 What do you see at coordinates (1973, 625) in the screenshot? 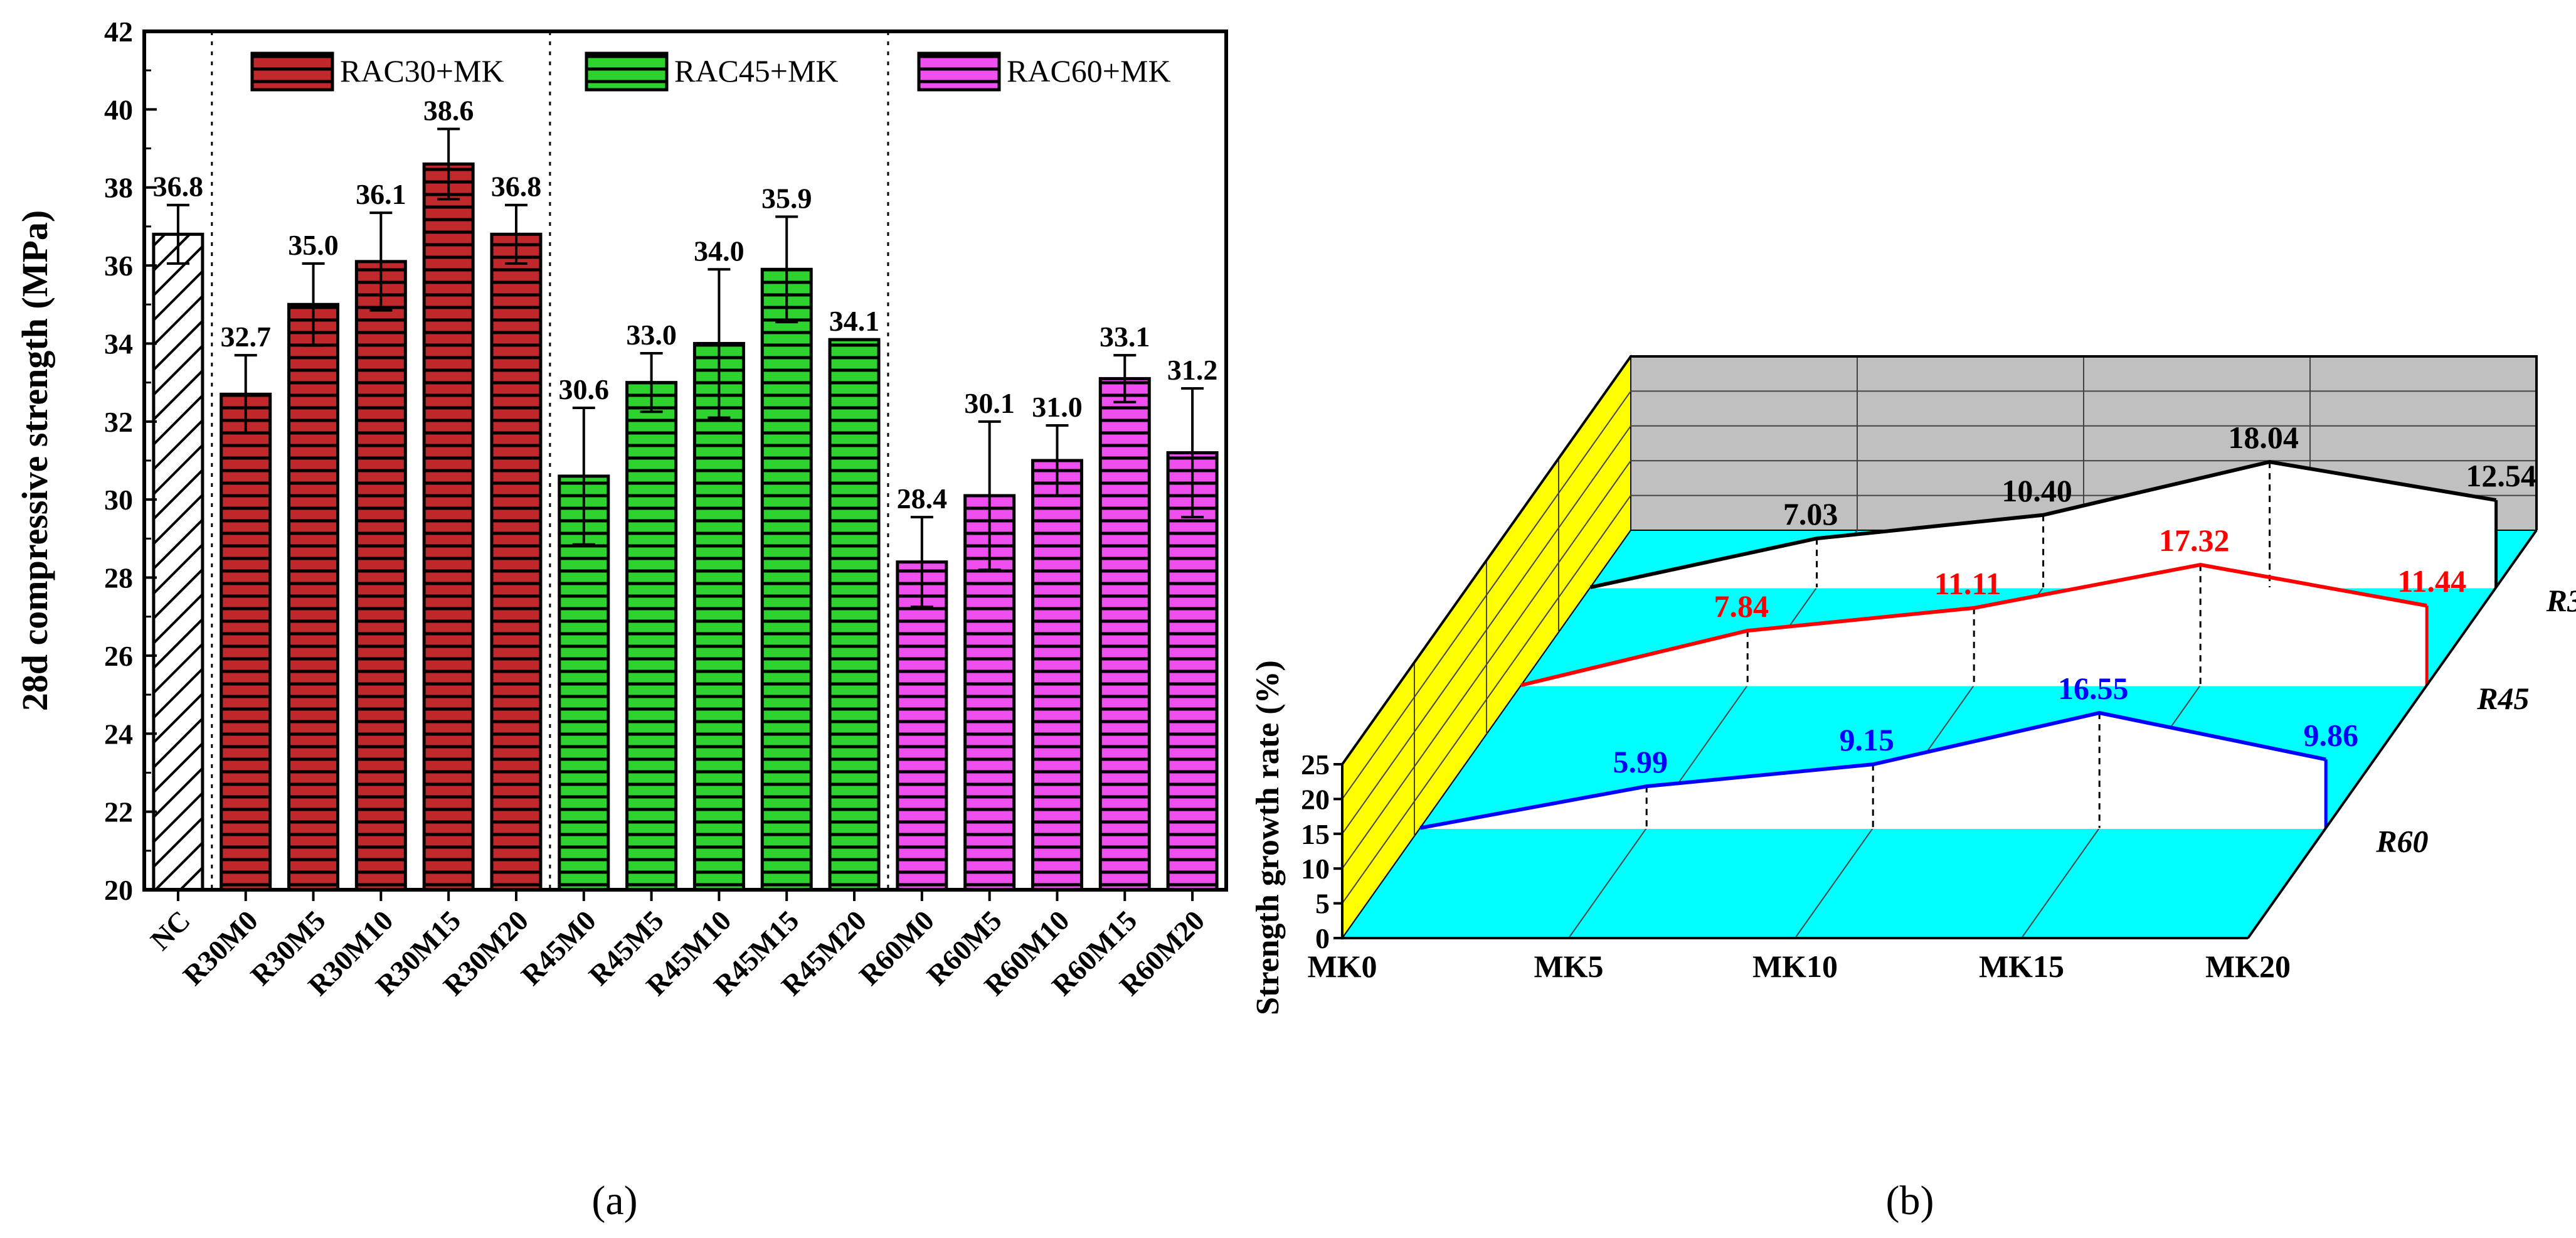
I see `series-line-r45` at bounding box center [1973, 625].